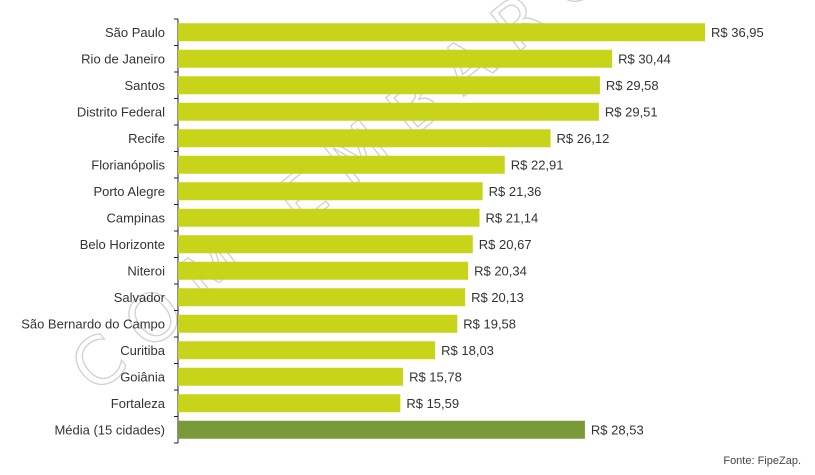 This screenshot has height=475, width=815. I want to click on category-label: Curitiba, so click(143, 350).